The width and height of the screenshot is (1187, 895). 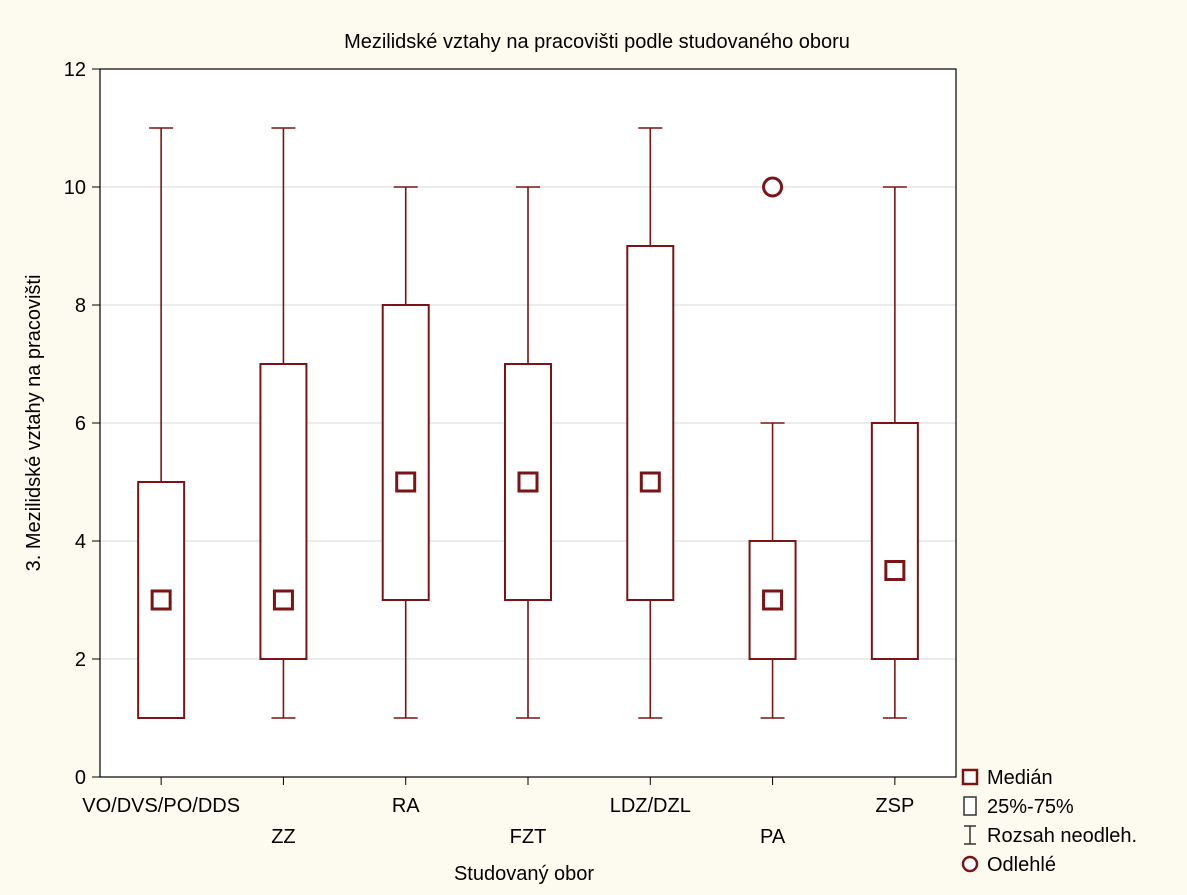 I want to click on x-tick-label: ZZ, so click(x=283, y=837).